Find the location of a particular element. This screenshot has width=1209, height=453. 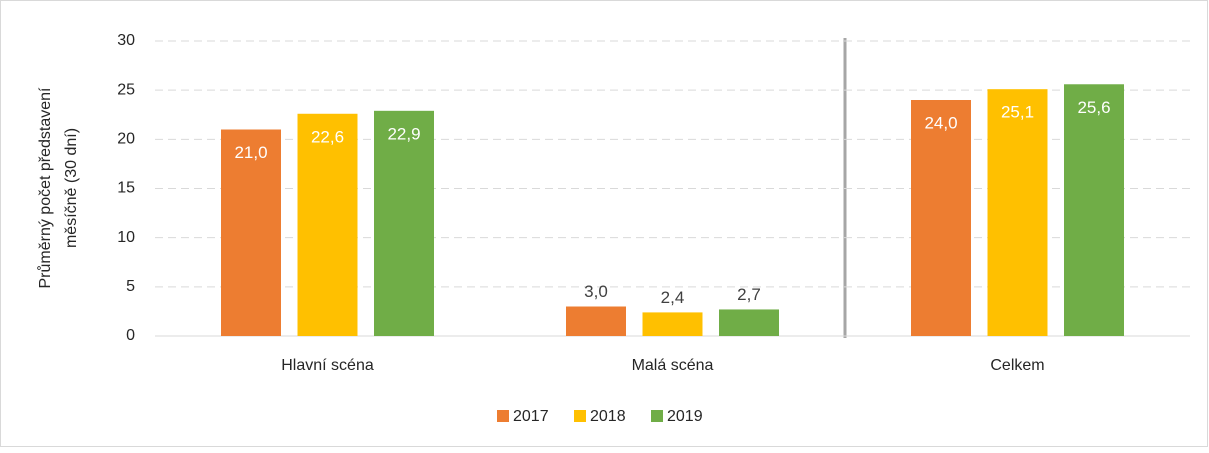

y-tick-label: 30 is located at coordinates (126, 40).